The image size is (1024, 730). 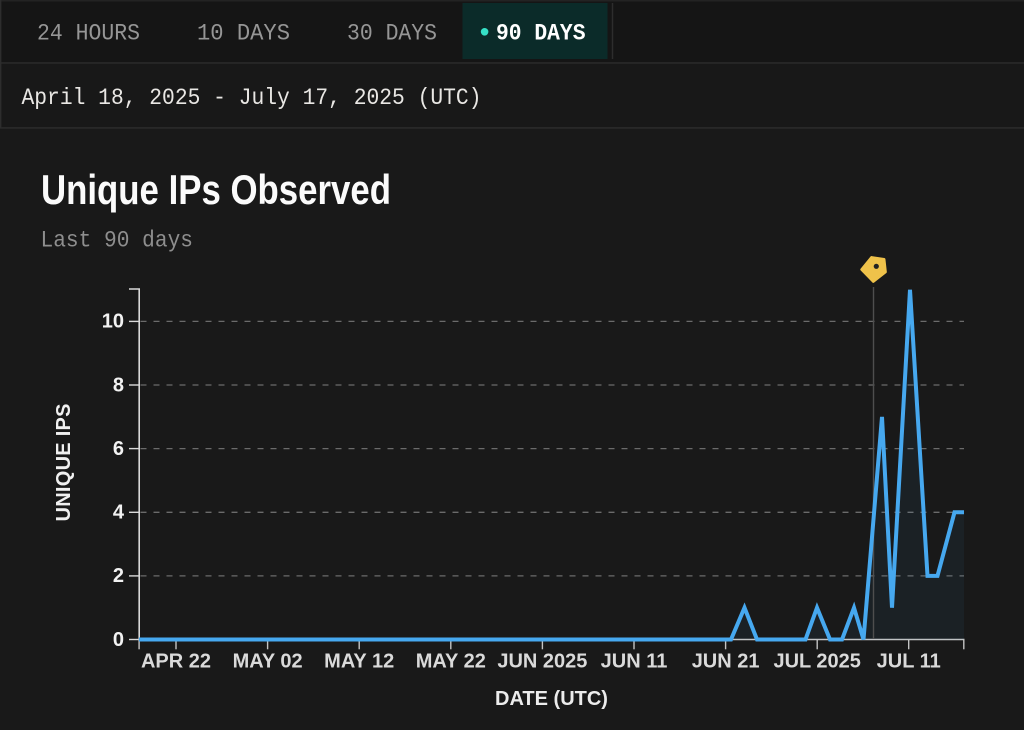 What do you see at coordinates (64, 463) in the screenshot?
I see `svg-text: UNIQUE IPS` at bounding box center [64, 463].